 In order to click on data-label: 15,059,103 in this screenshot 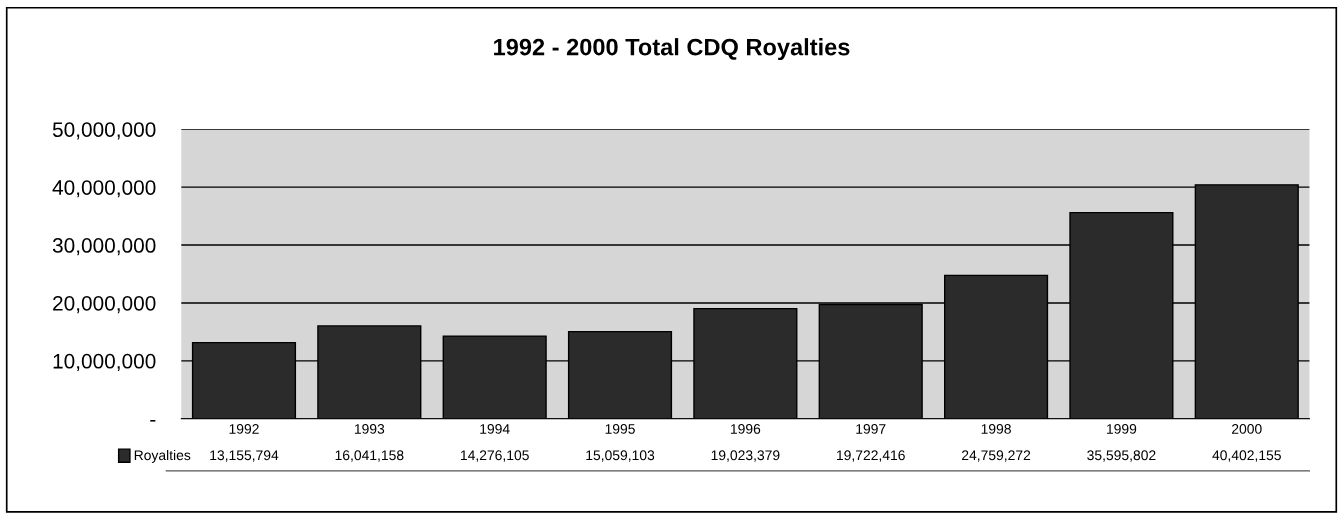, I will do `click(620, 456)`.